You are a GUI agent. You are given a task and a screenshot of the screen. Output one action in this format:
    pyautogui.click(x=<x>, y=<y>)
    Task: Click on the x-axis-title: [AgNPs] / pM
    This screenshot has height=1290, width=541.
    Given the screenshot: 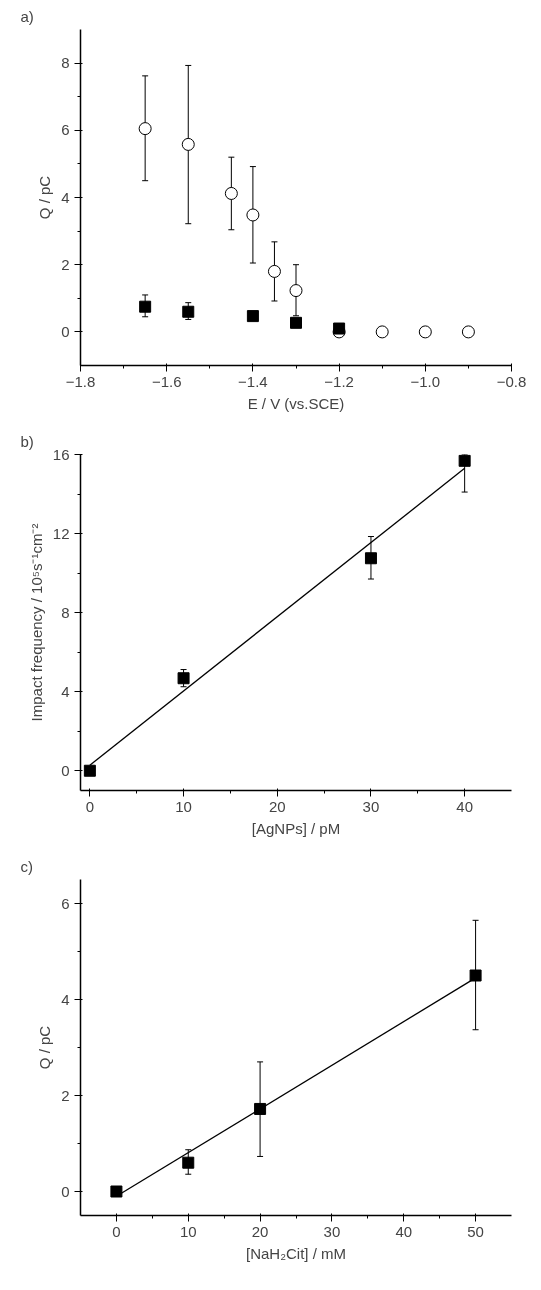 What is the action you would take?
    pyautogui.click(x=296, y=828)
    